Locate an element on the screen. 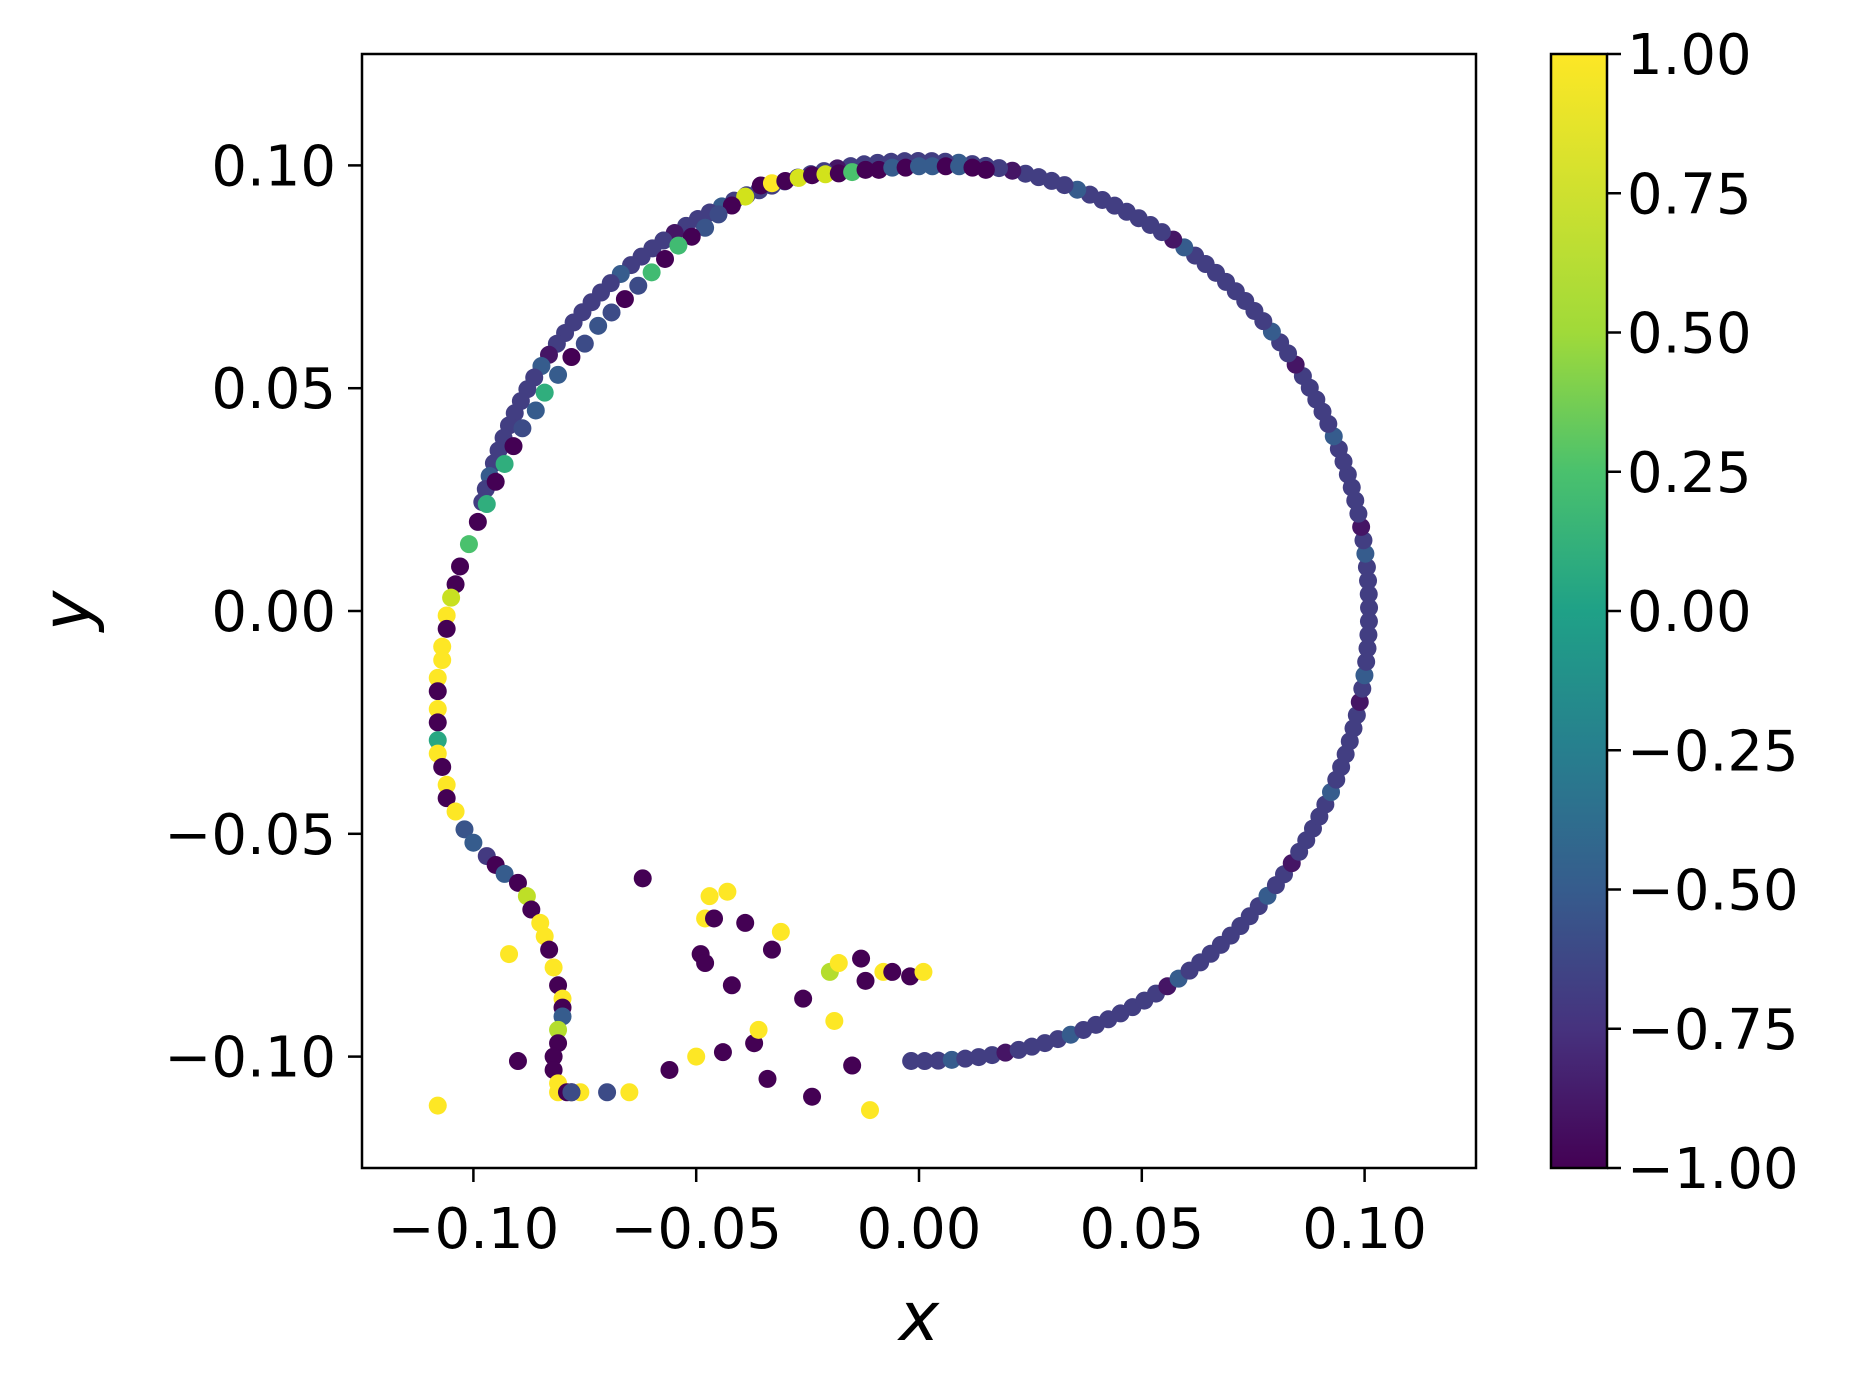 This screenshot has width=1863, height=1384. x-axis: −0.10 −0.05 0.00 0.05 0.10 is located at coordinates (907, 1215).